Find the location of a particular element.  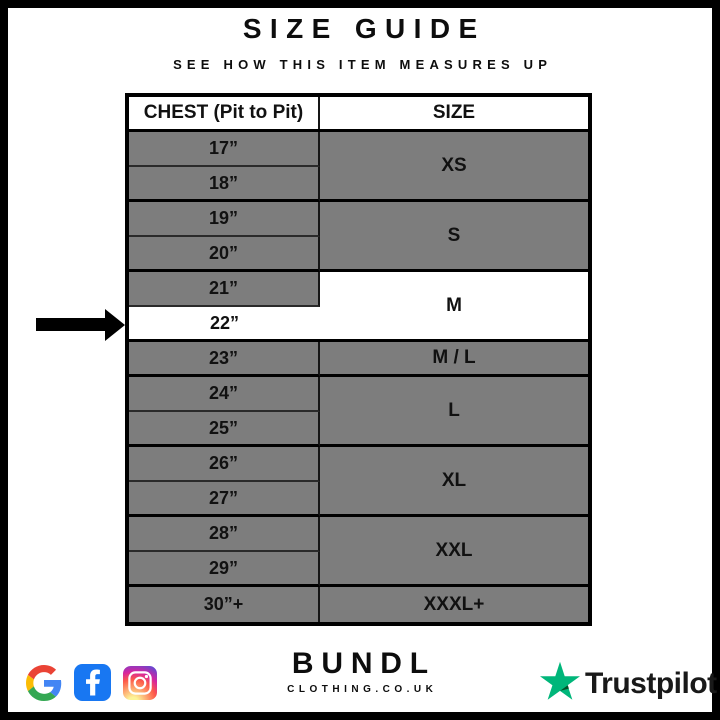

arrow-head is located at coordinates (115, 324).